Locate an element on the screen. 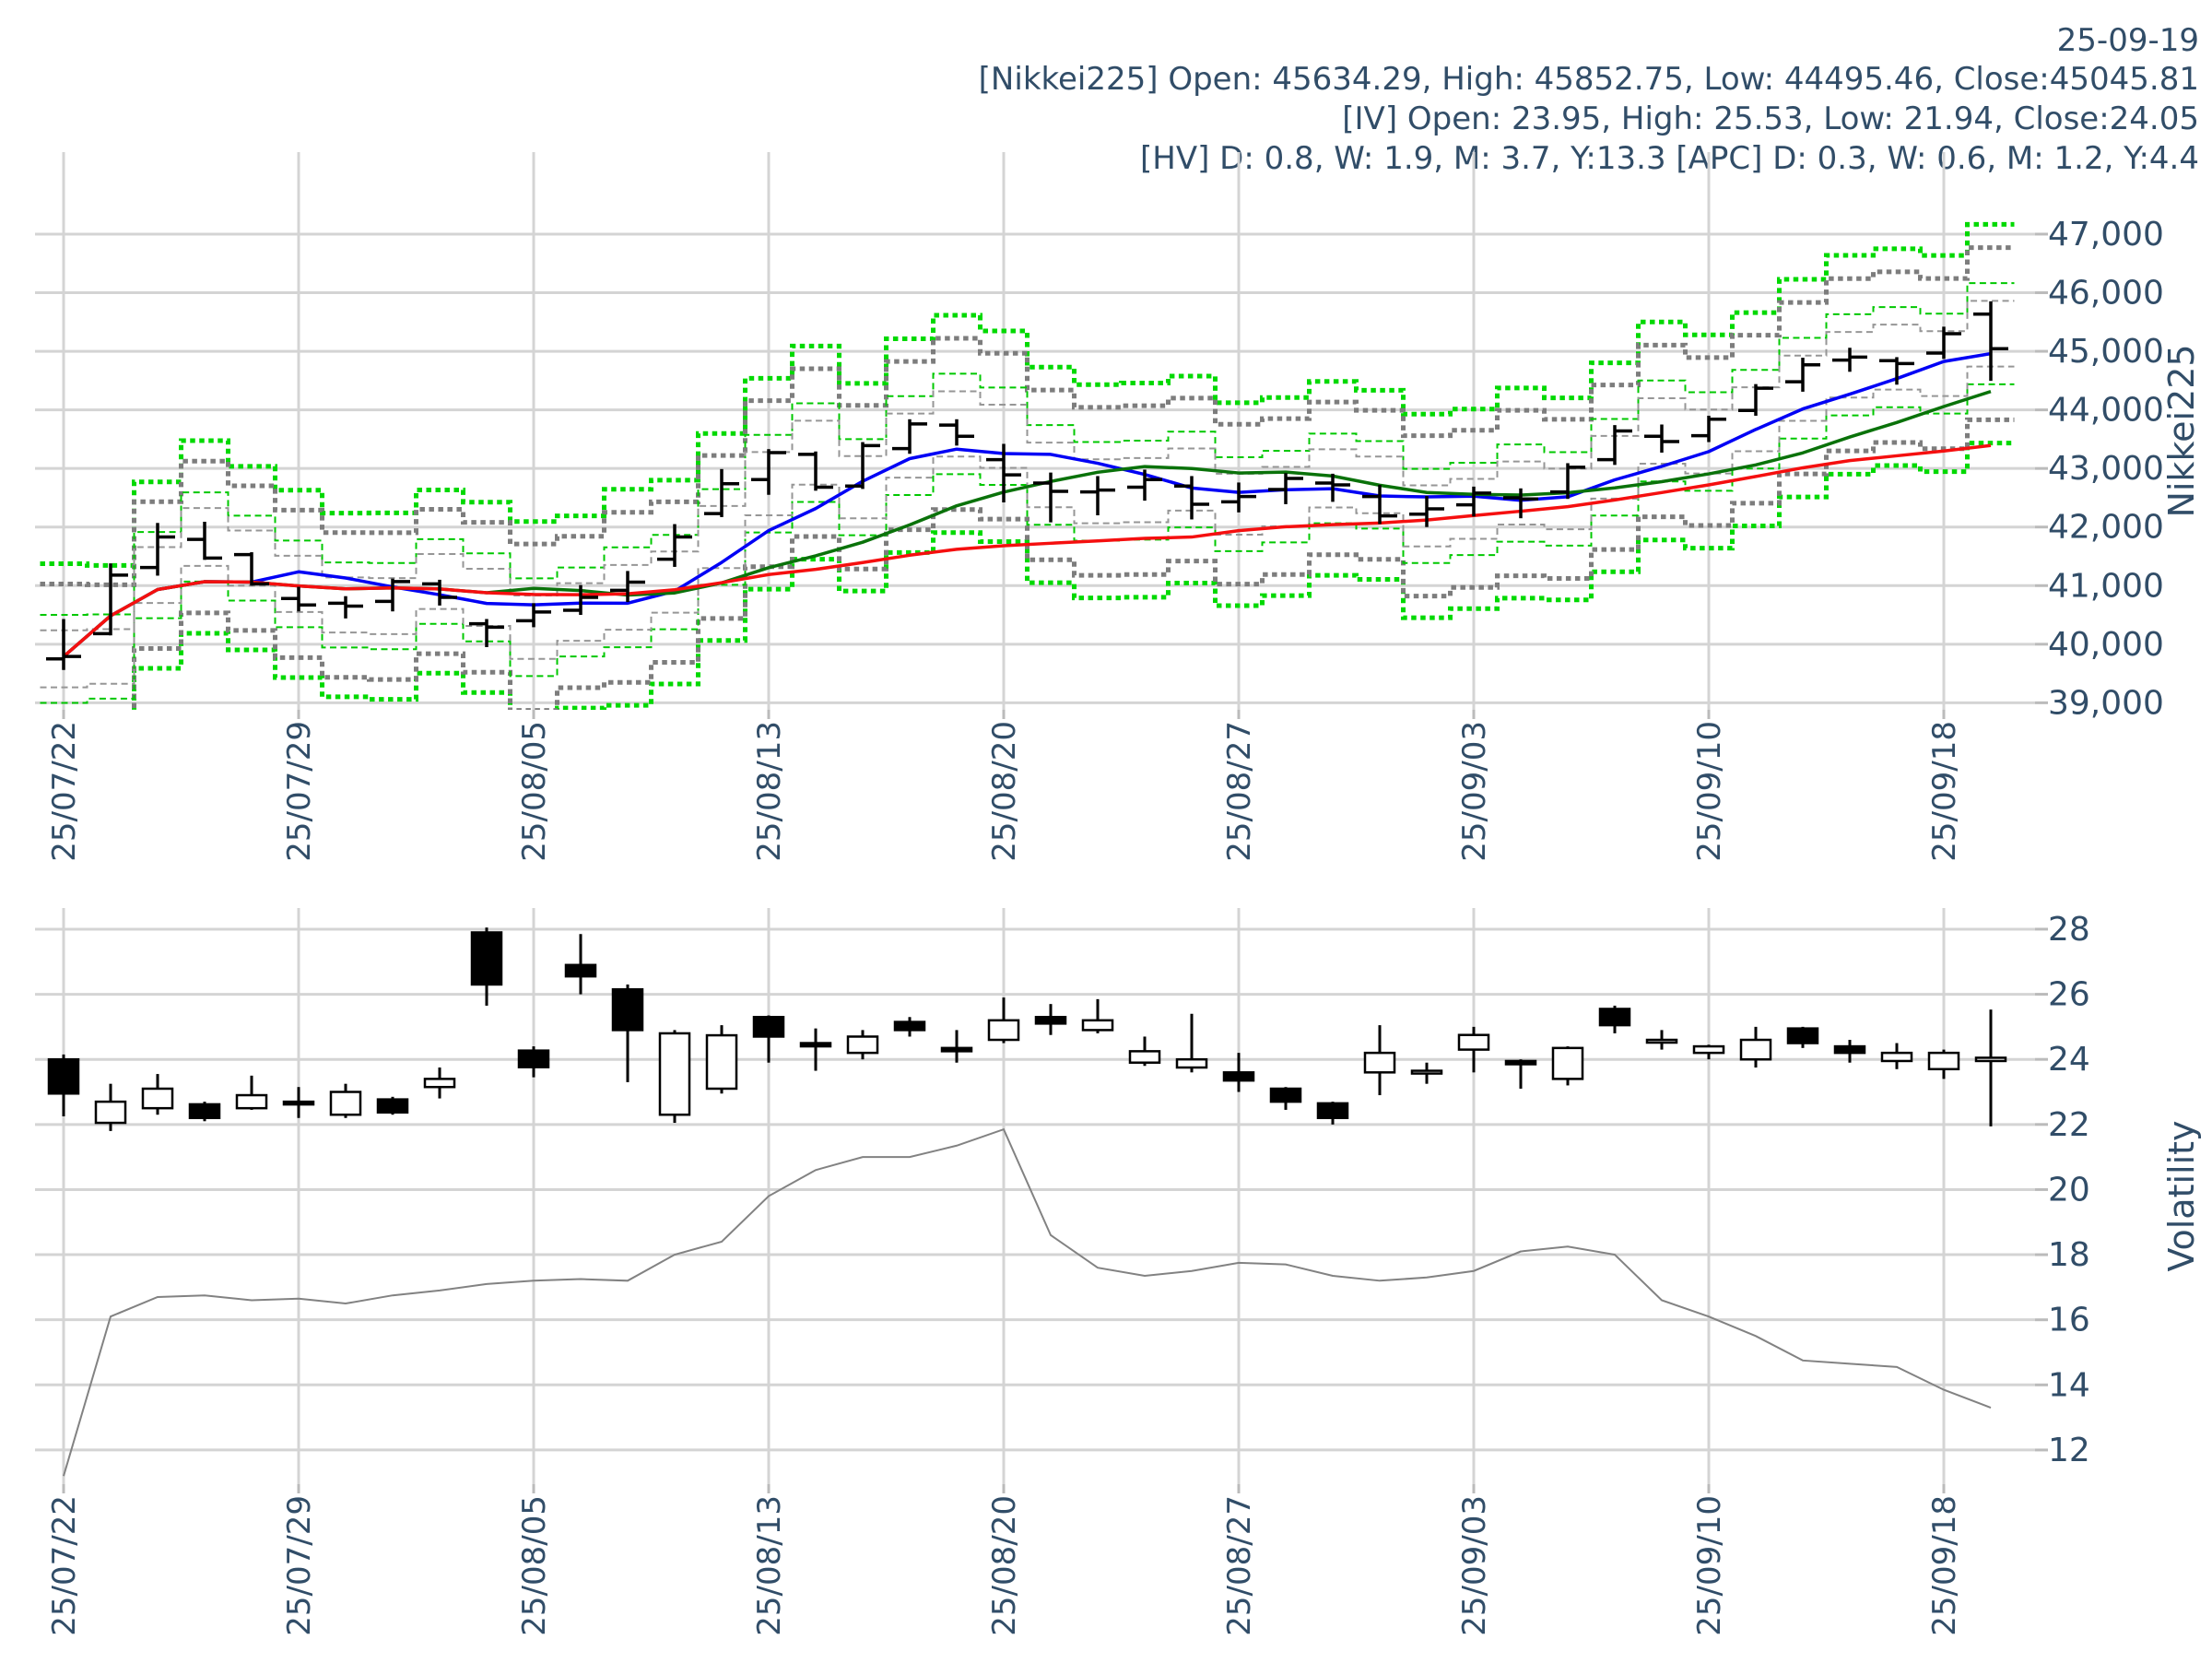 The width and height of the screenshot is (2212, 1663). x-tick-label: 25/08/05 is located at coordinates (534, 791).